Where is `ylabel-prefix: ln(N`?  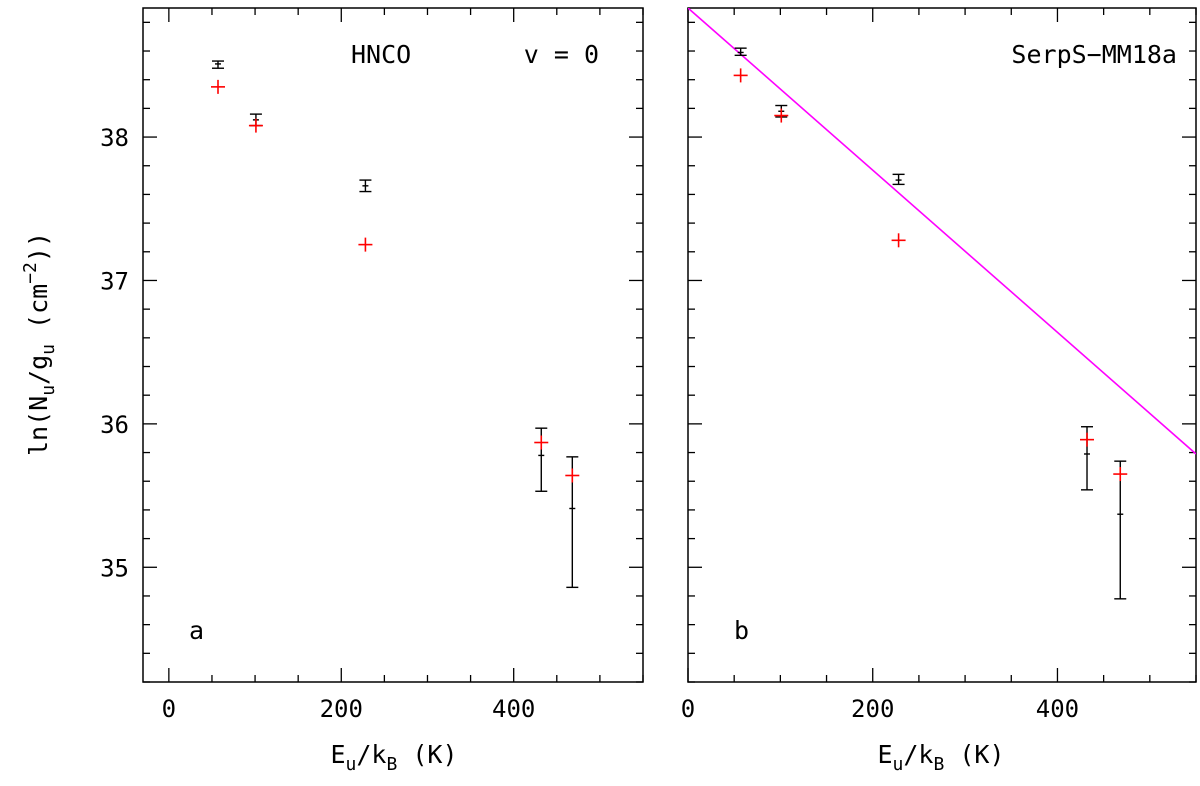 ylabel-prefix: ln(N is located at coordinates (38, 426).